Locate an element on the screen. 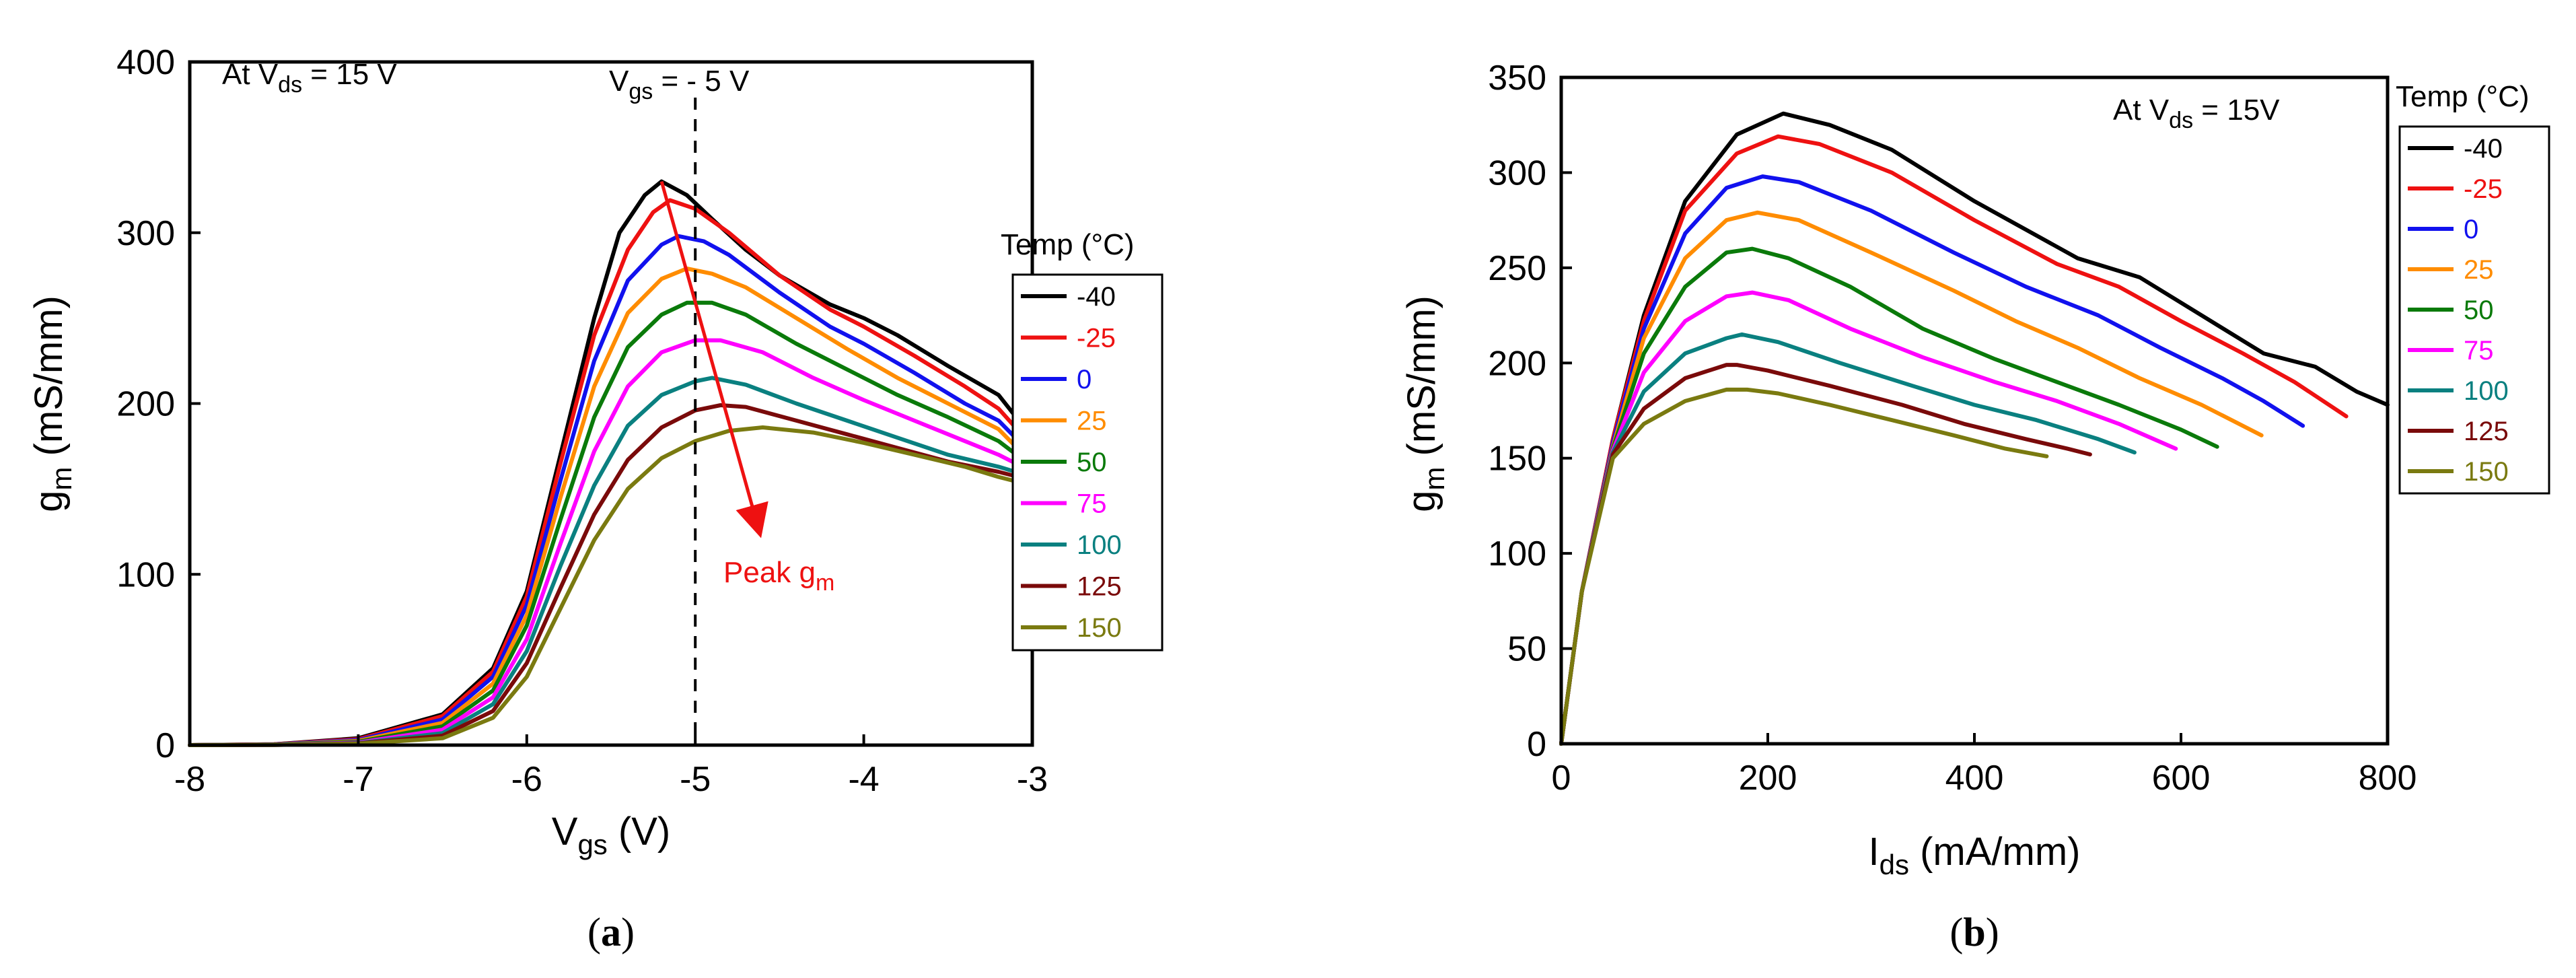 This screenshot has height=978, width=2576. panel-b-condition-label: At Vds = 15V is located at coordinates (2196, 113).